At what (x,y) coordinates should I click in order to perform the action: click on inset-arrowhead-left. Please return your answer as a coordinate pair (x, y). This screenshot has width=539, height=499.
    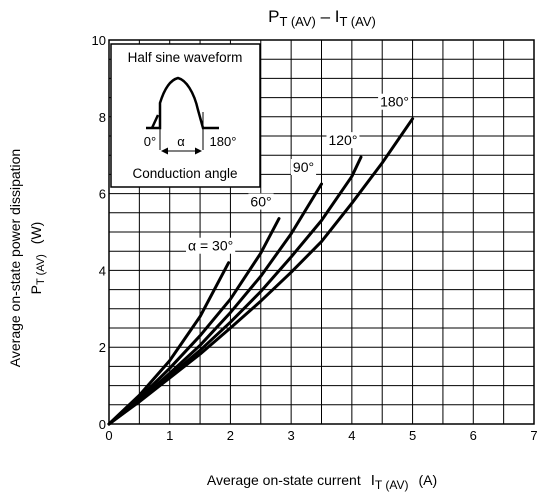
    Looking at the image, I should click on (164, 151).